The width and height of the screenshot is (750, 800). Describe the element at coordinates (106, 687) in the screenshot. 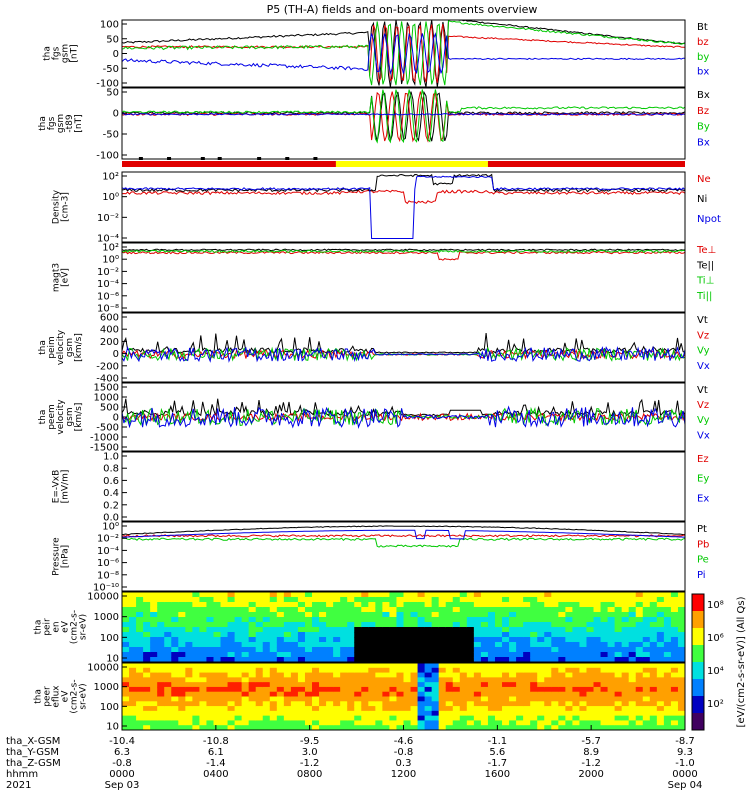

I see `y-tick-label: 1000` at that location.